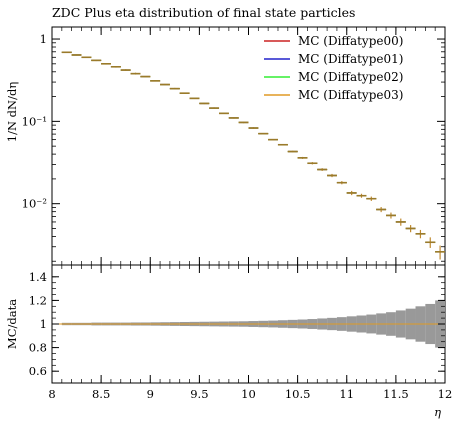 The width and height of the screenshot is (461, 422). What do you see at coordinates (34, 204) in the screenshot?
I see `y-tick-label-2: 10⁻²` at bounding box center [34, 204].